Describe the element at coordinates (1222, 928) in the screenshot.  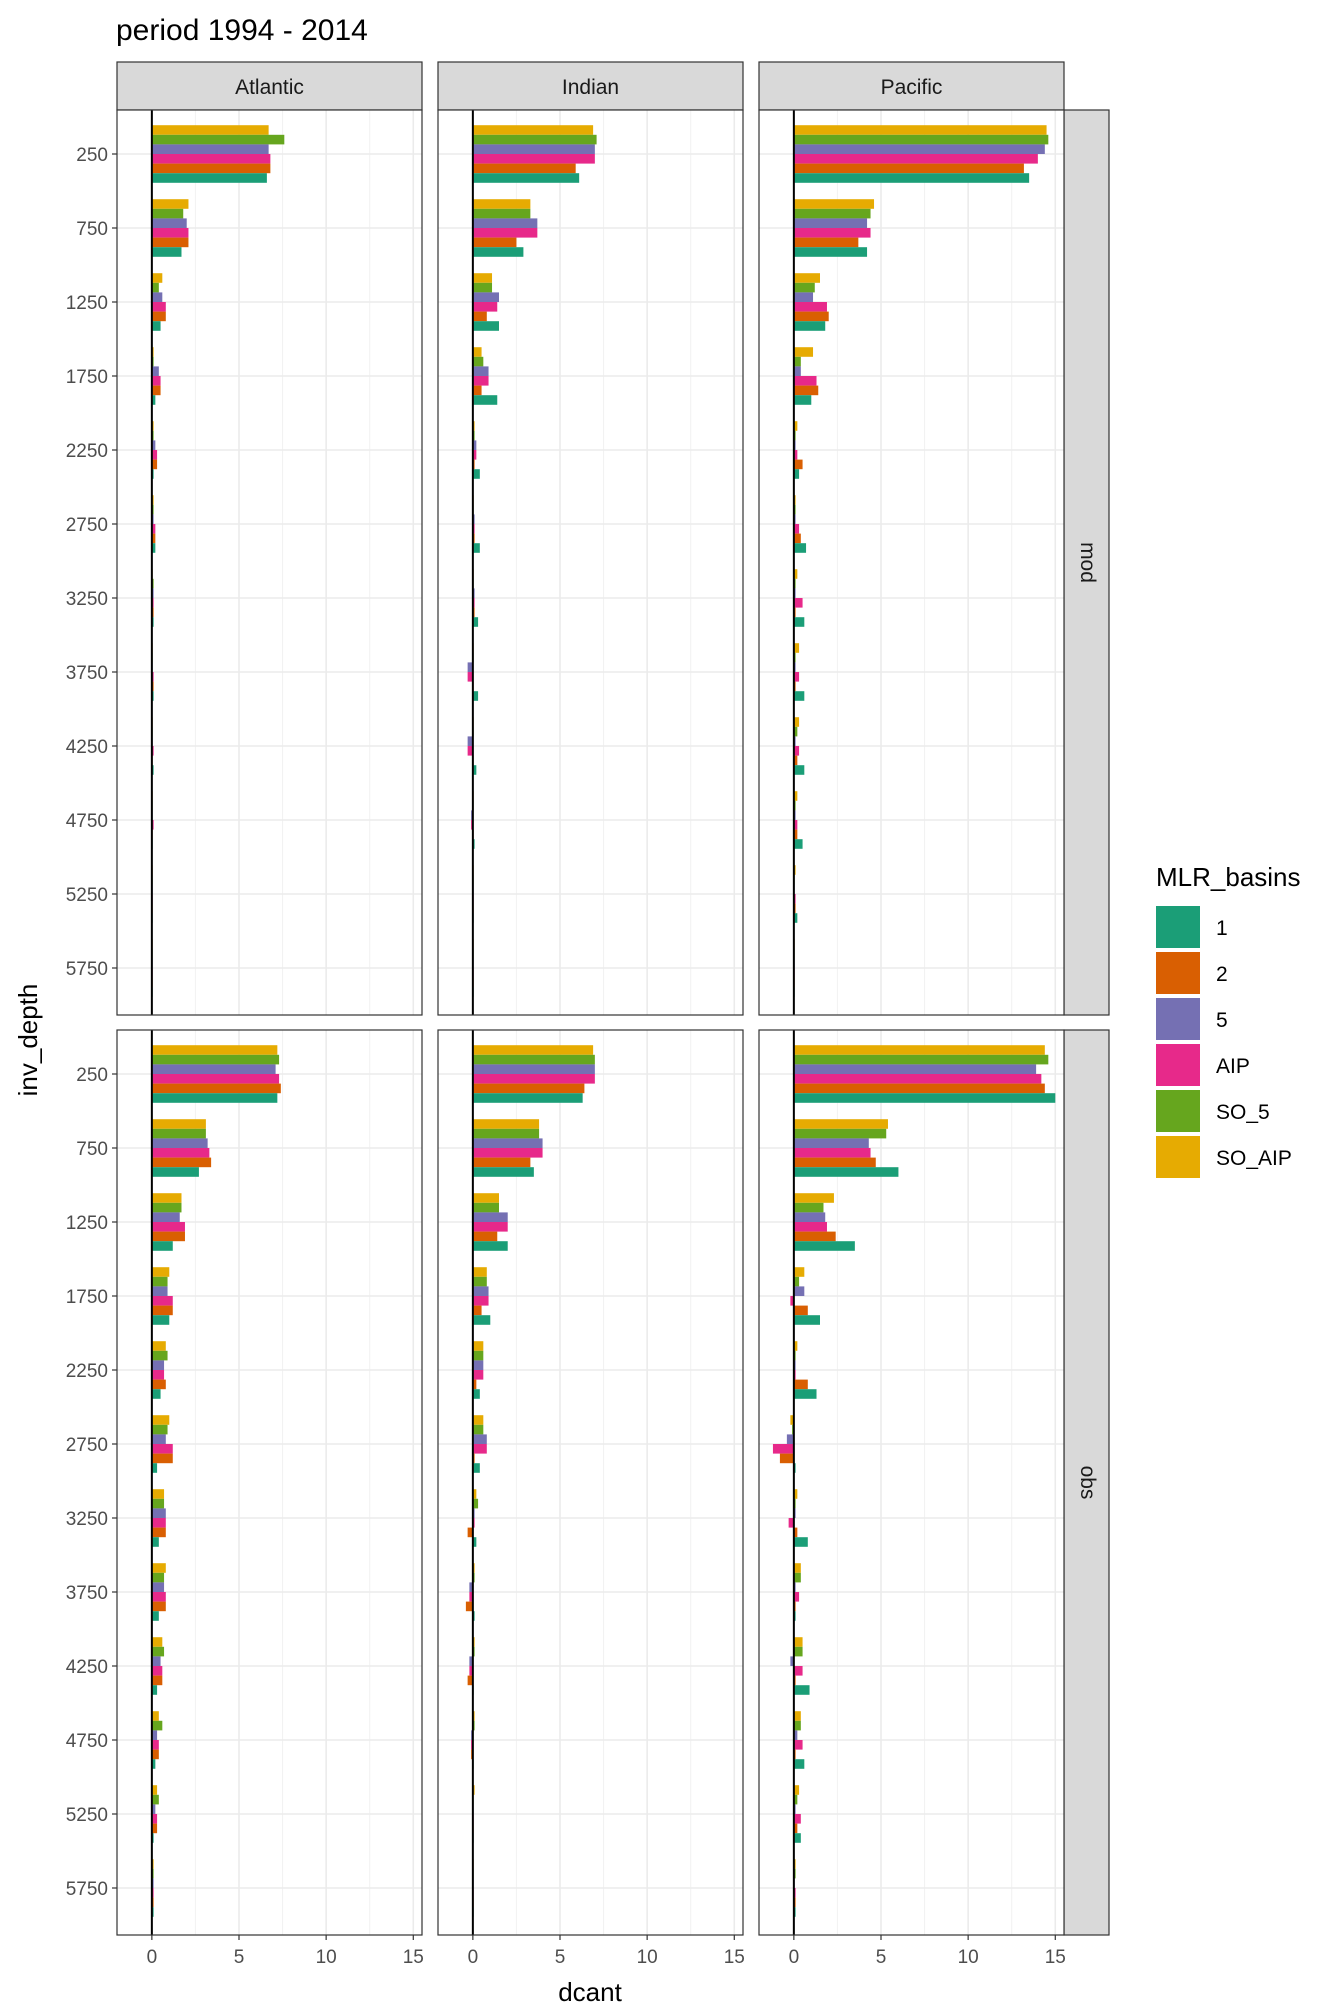
I see `legend-label: 1` at that location.